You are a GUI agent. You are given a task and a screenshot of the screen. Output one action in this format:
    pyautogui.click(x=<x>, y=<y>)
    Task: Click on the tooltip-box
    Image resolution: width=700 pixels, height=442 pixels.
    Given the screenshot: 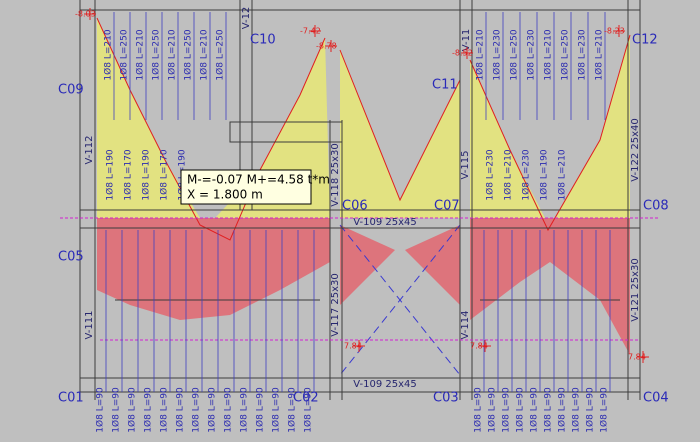 What is the action you would take?
    pyautogui.click(x=246, y=187)
    